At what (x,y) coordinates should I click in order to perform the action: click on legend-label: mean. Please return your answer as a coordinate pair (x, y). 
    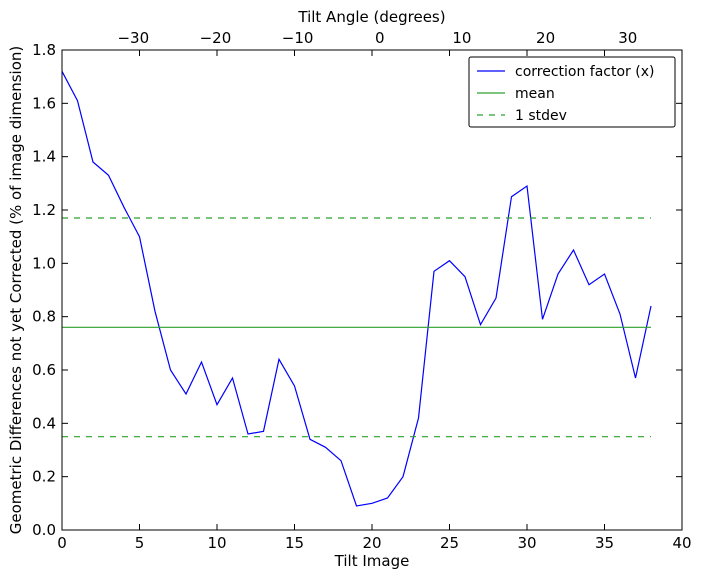
    Looking at the image, I should click on (535, 94).